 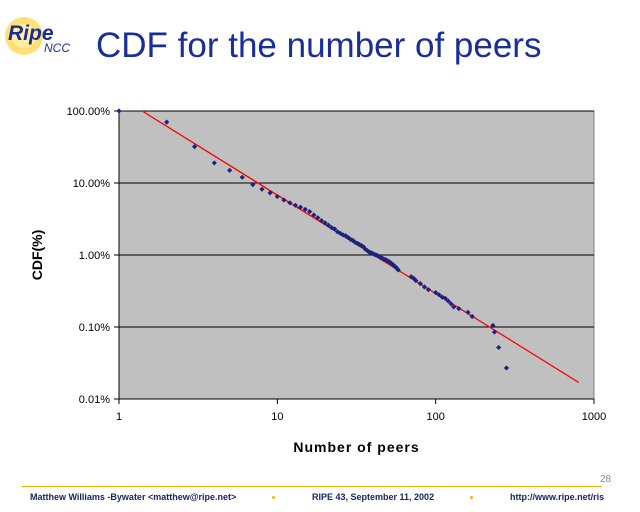 I want to click on x-axis-label: Number of peers, so click(x=356, y=447).